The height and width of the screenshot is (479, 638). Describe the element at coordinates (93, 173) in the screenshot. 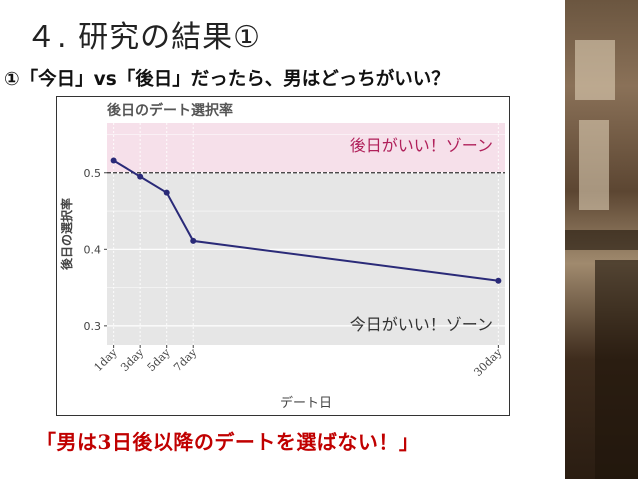

I see `y-tick-label: 0.5` at that location.